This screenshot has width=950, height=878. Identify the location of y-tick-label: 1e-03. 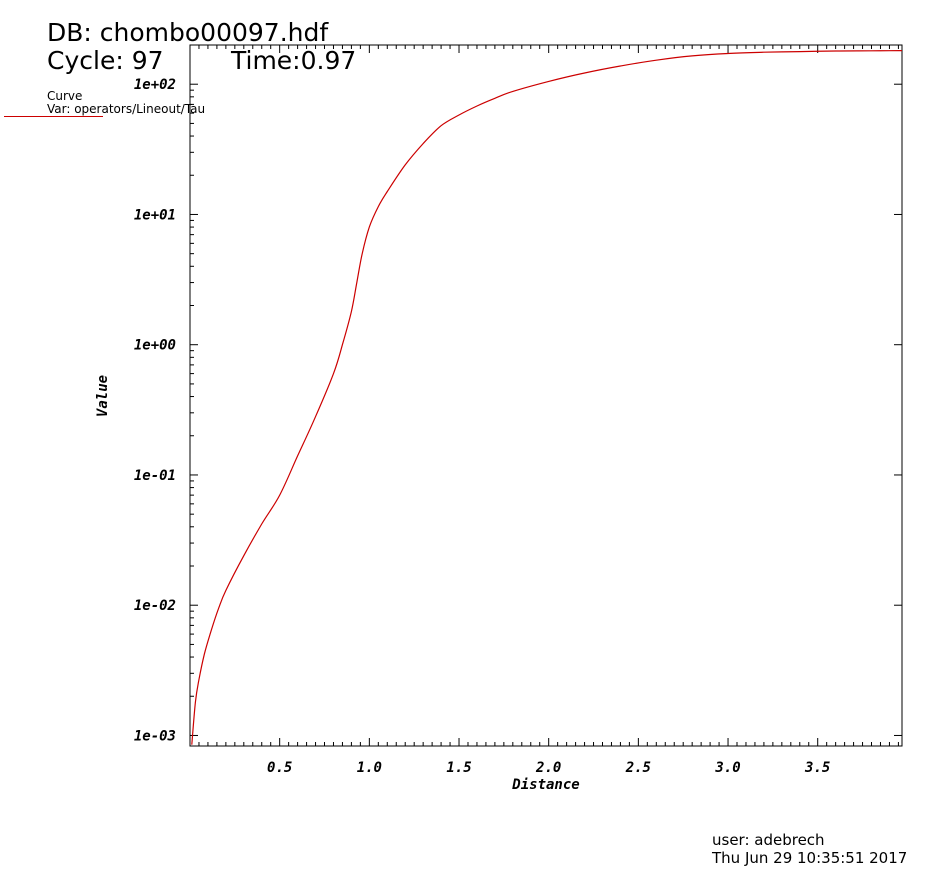
(155, 736).